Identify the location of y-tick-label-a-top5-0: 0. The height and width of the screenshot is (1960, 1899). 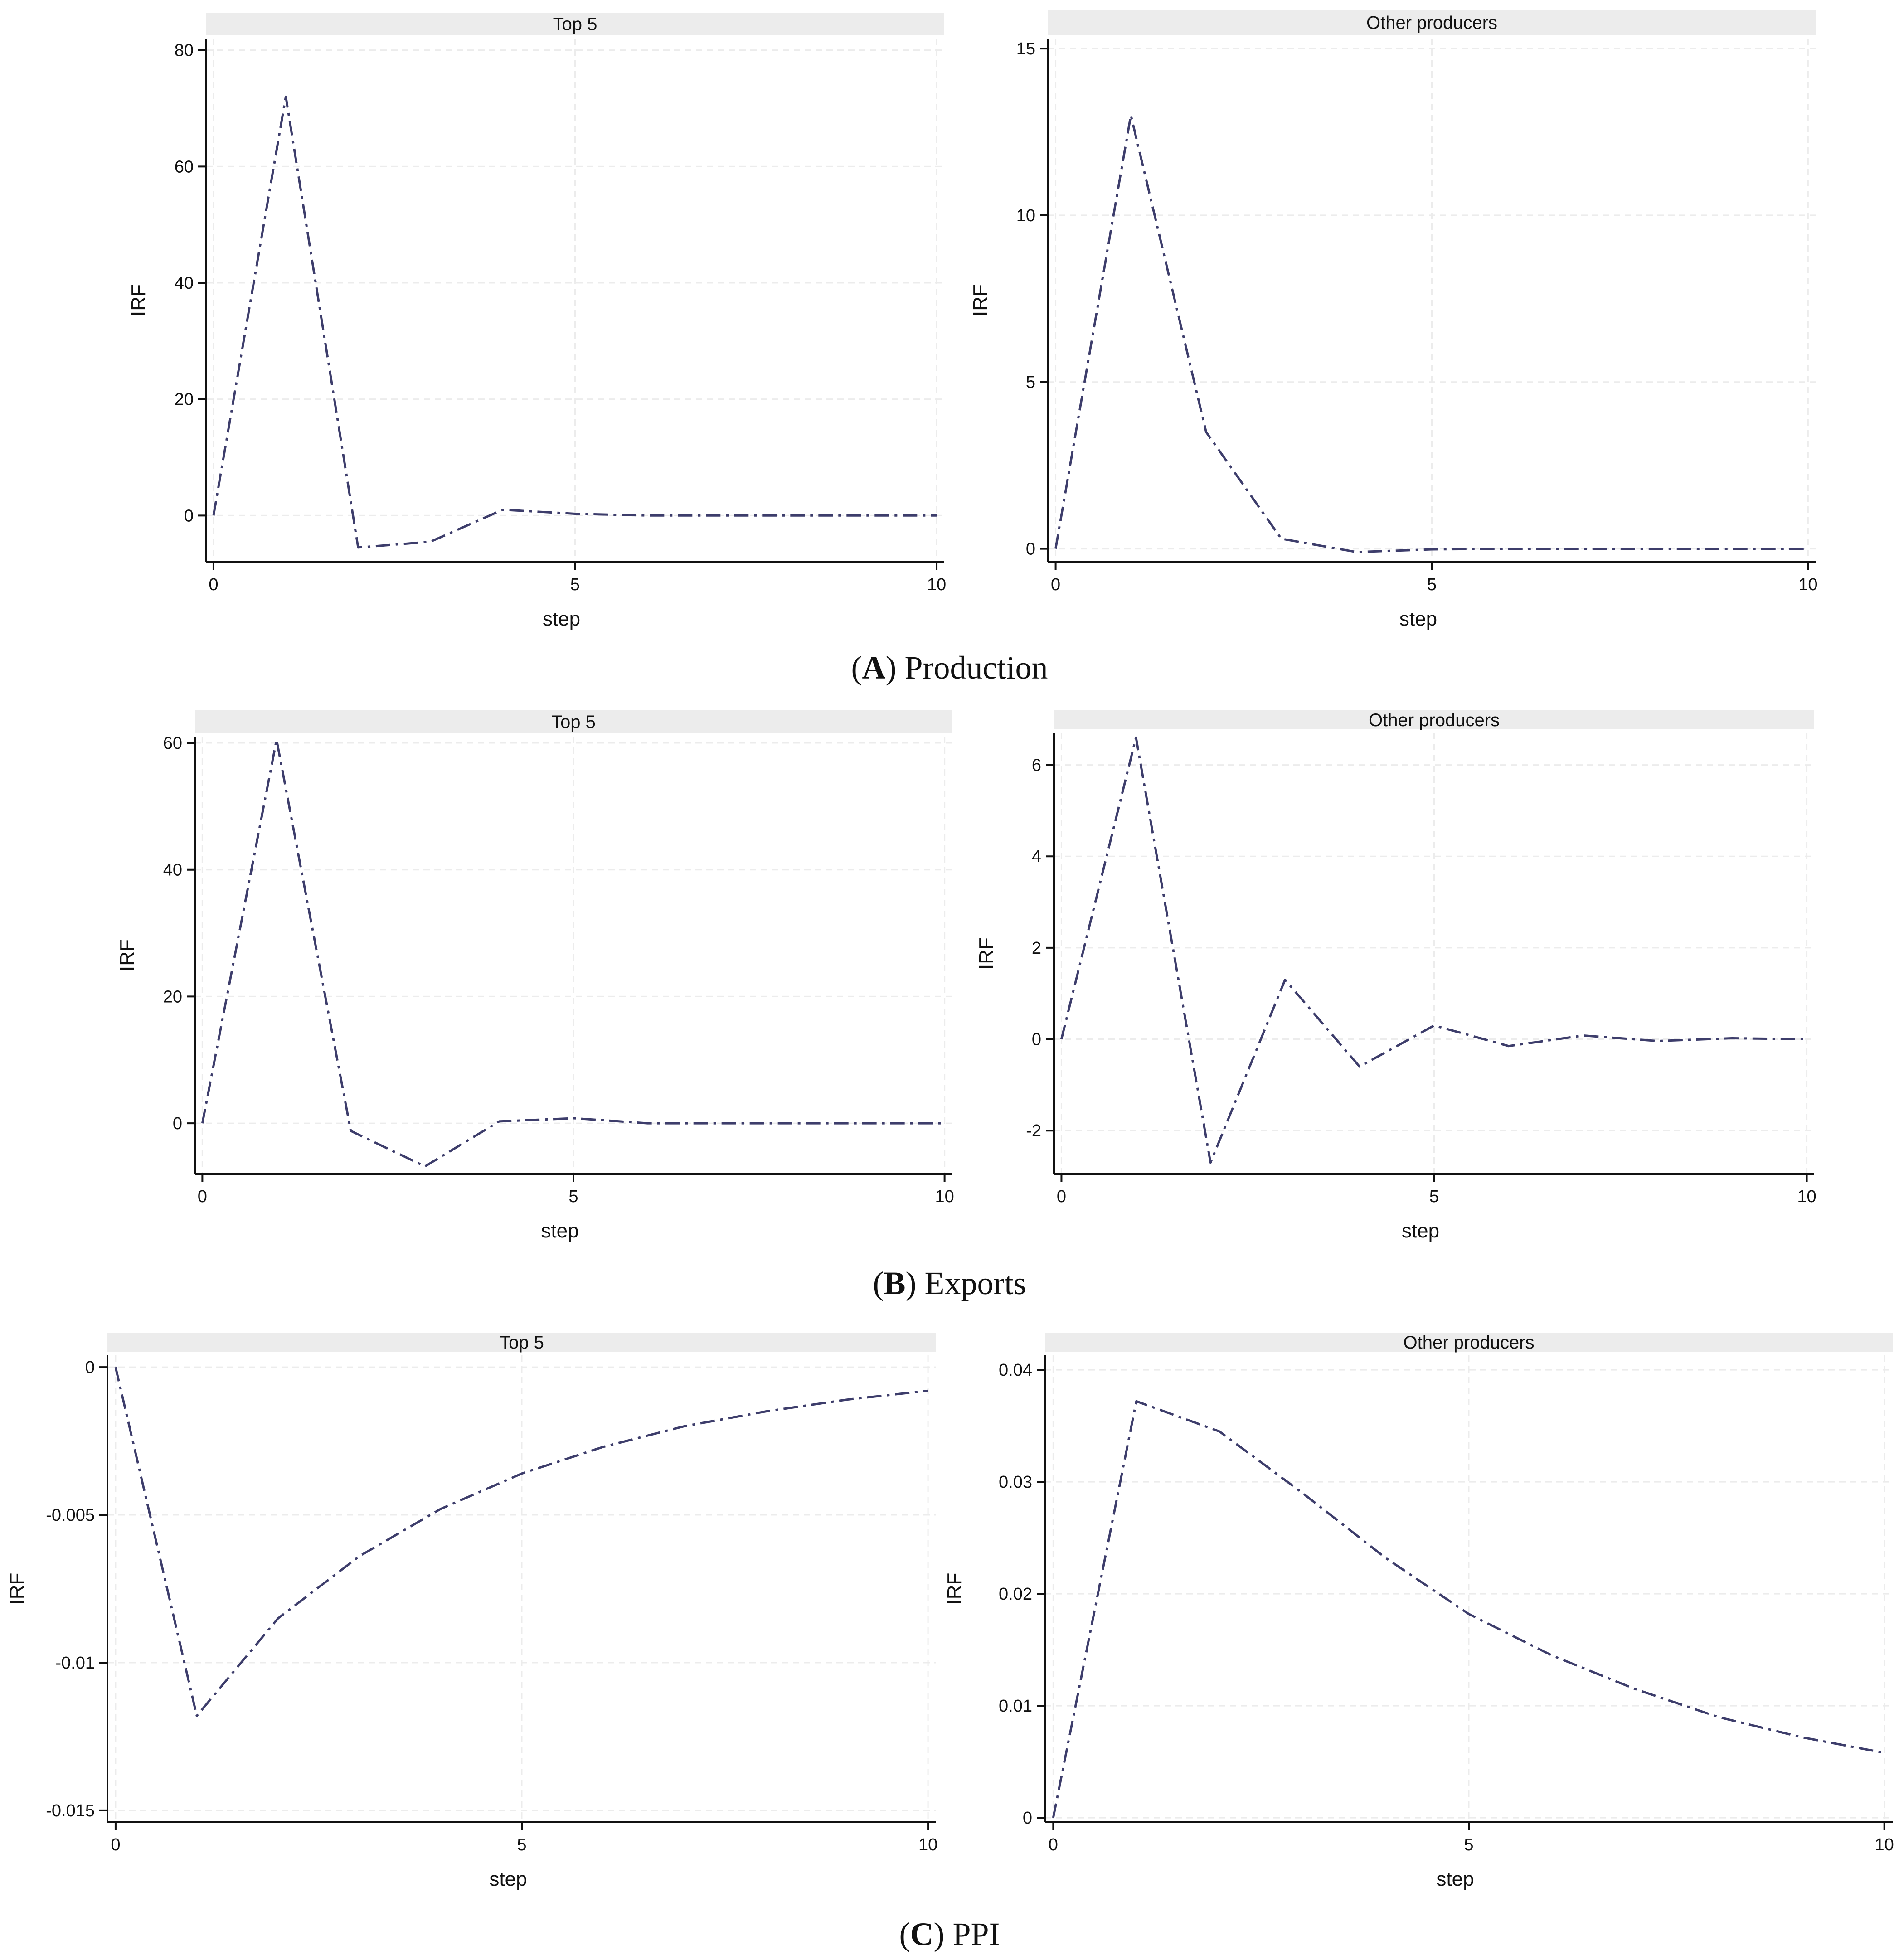
(189, 515).